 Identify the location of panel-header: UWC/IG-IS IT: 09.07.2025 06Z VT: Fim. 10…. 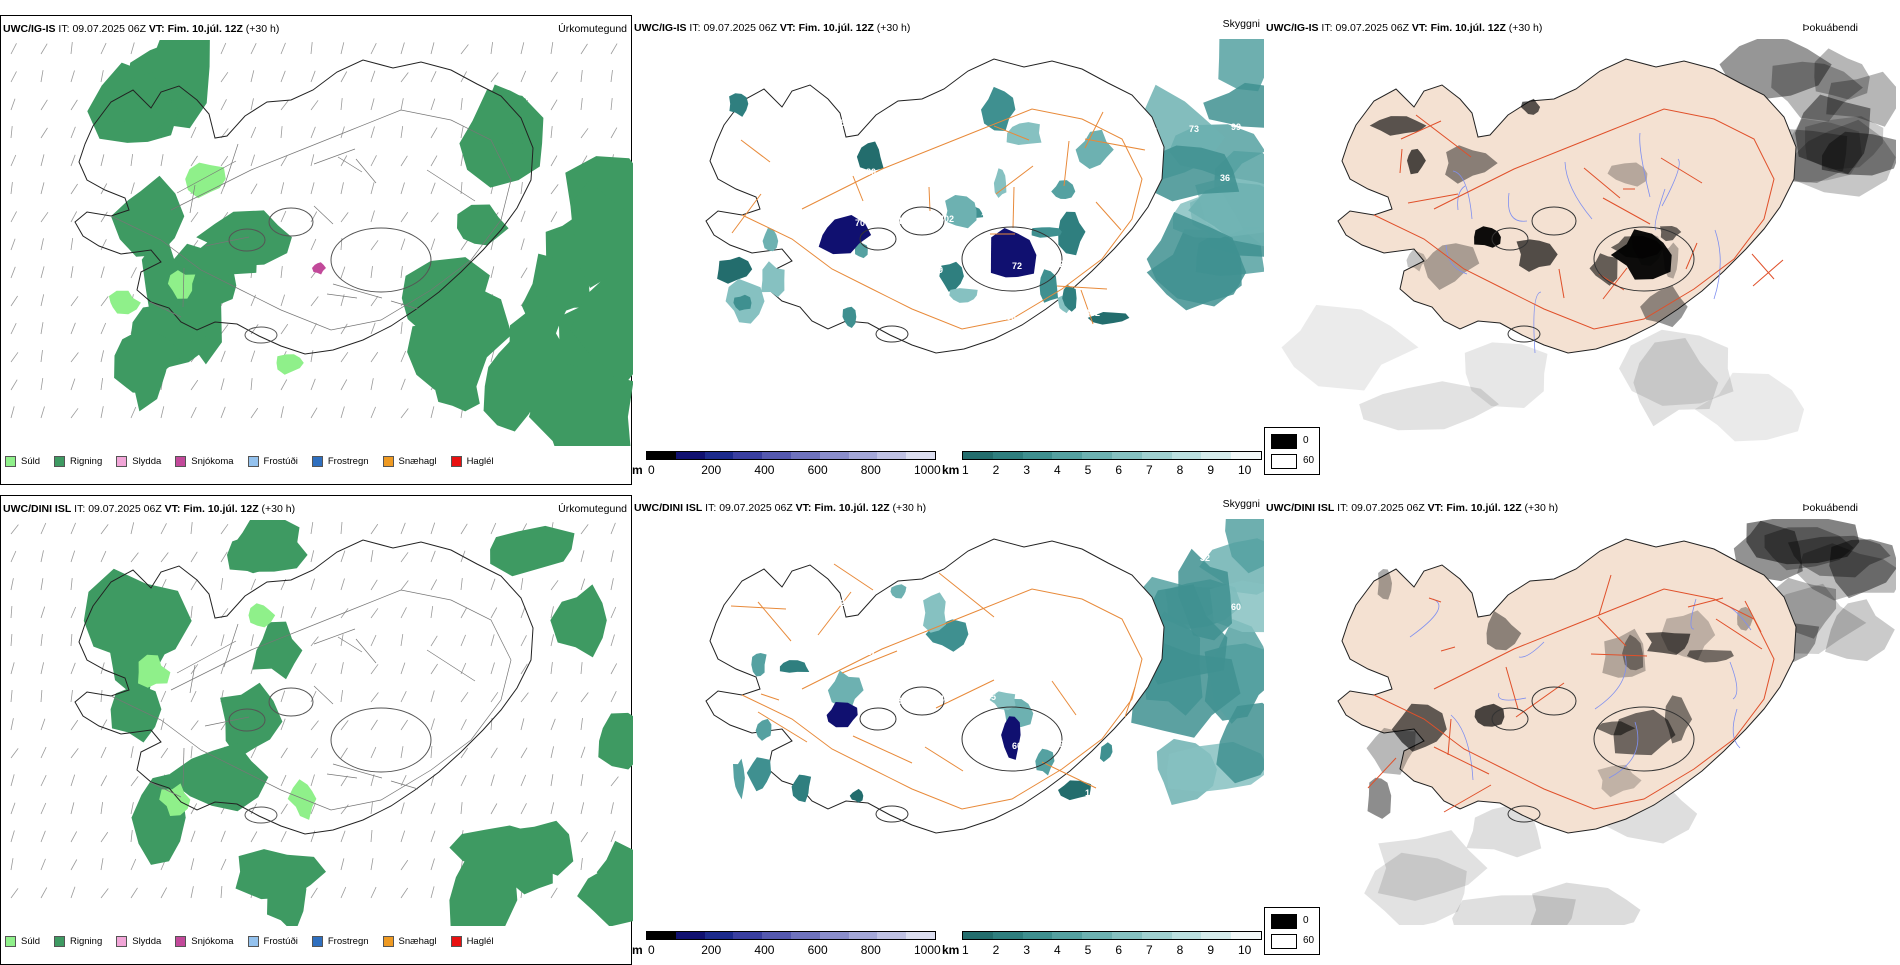
(772, 28).